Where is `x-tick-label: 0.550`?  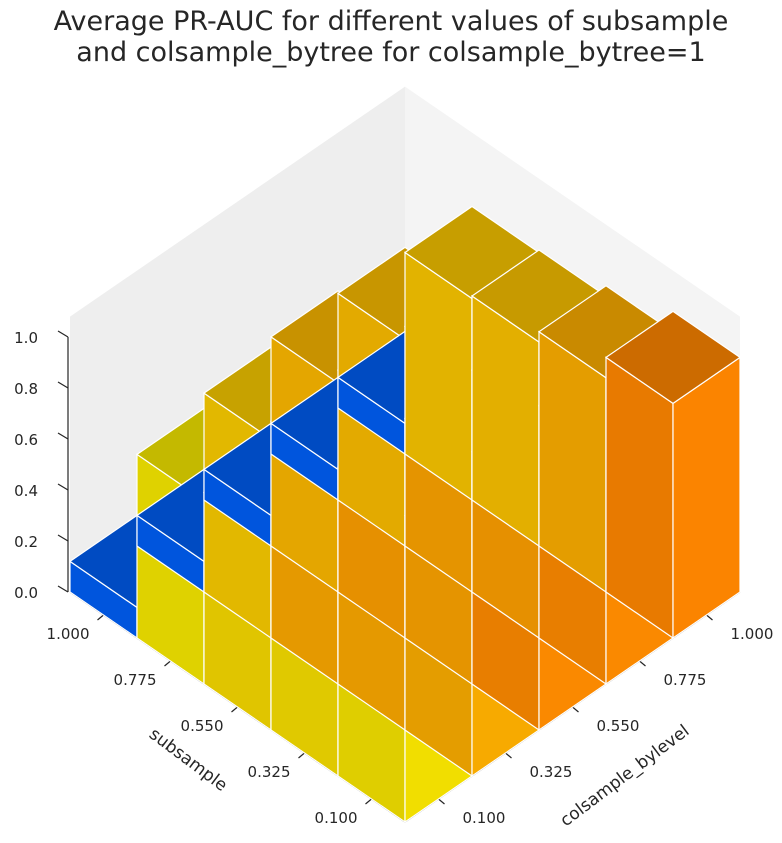
x-tick-label: 0.550 is located at coordinates (202, 726).